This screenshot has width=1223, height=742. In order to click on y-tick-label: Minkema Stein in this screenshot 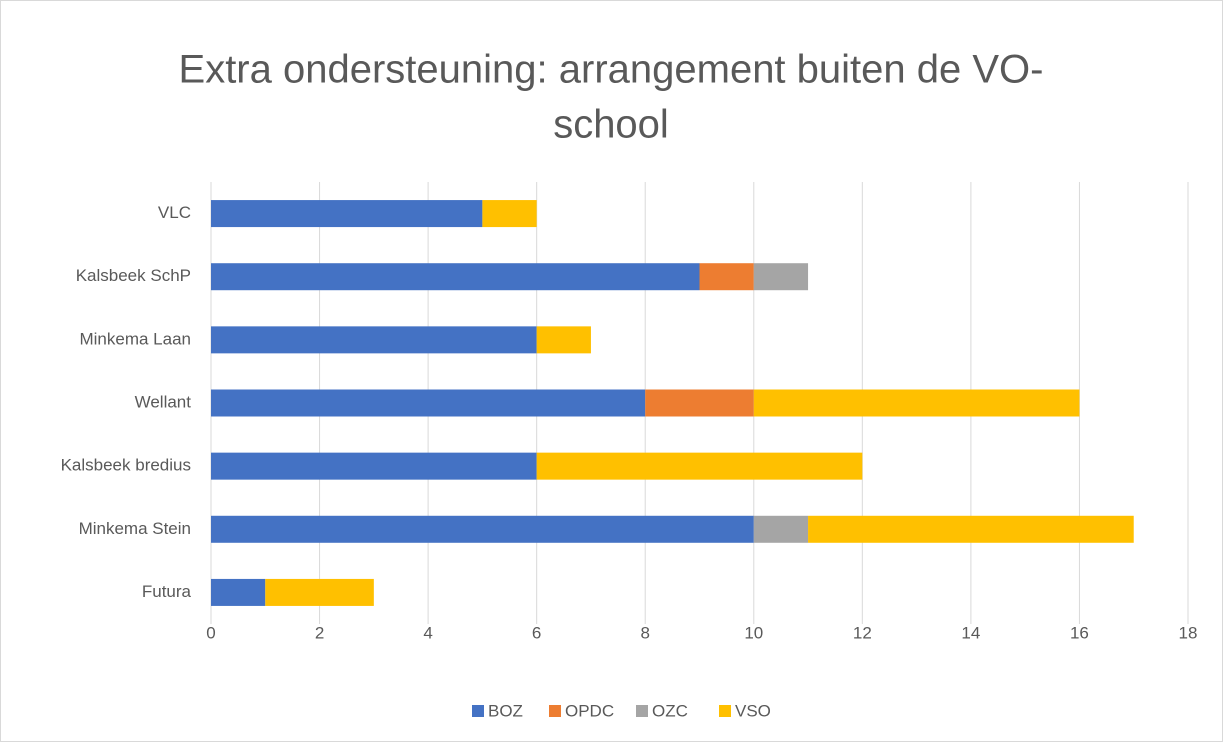, I will do `click(135, 528)`.